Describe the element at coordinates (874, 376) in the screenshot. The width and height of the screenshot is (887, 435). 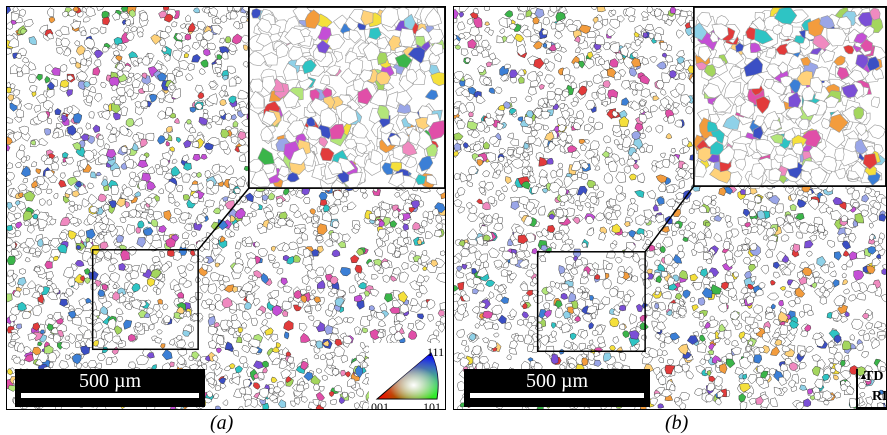
I see `axis-td-label: TD` at that location.